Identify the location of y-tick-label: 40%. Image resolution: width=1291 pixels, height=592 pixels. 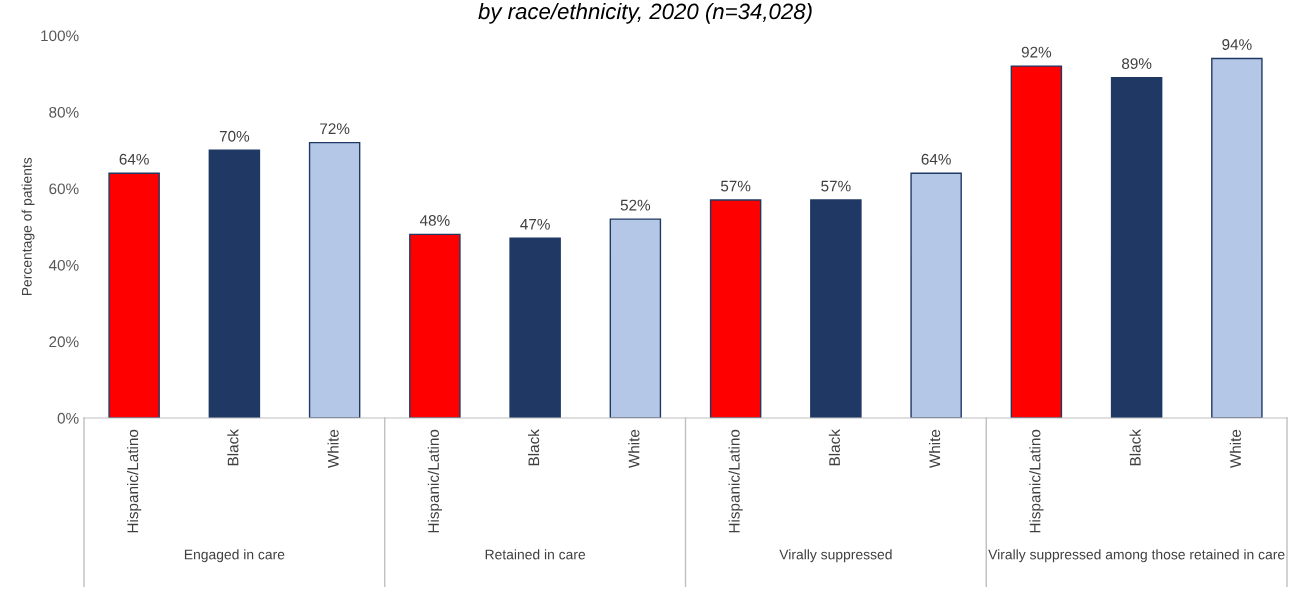
(63, 265).